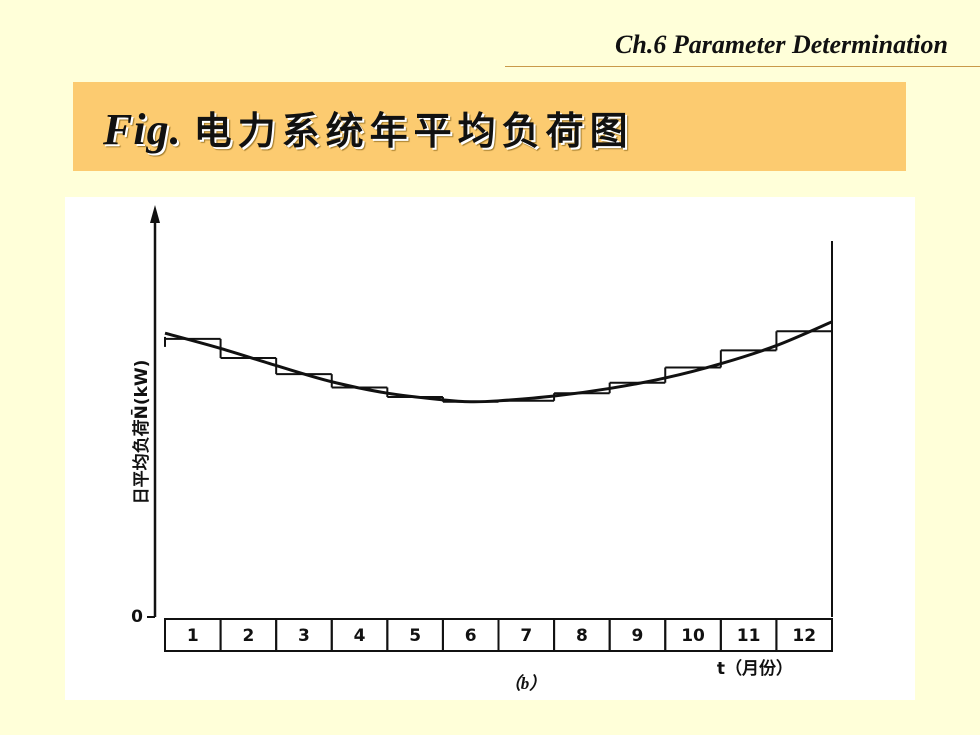  I want to click on smooth-curve-series, so click(498, 362).